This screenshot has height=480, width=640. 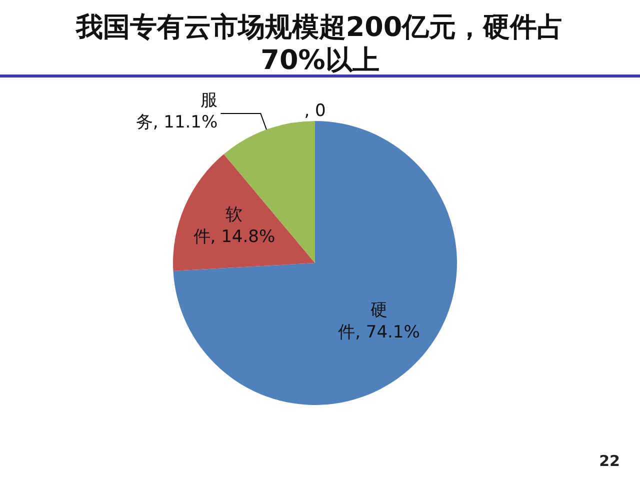 I want to click on slice-label: 硬件, 74.1%, so click(x=379, y=321).